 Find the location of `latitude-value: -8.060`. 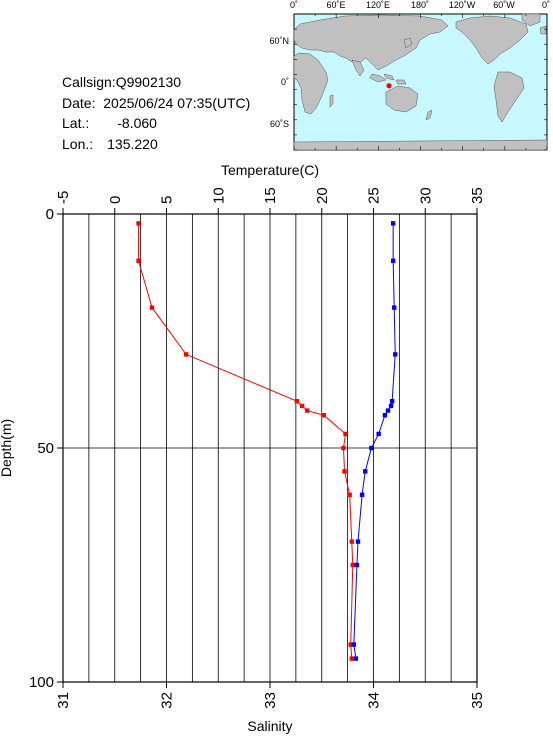

latitude-value: -8.060 is located at coordinates (137, 123).